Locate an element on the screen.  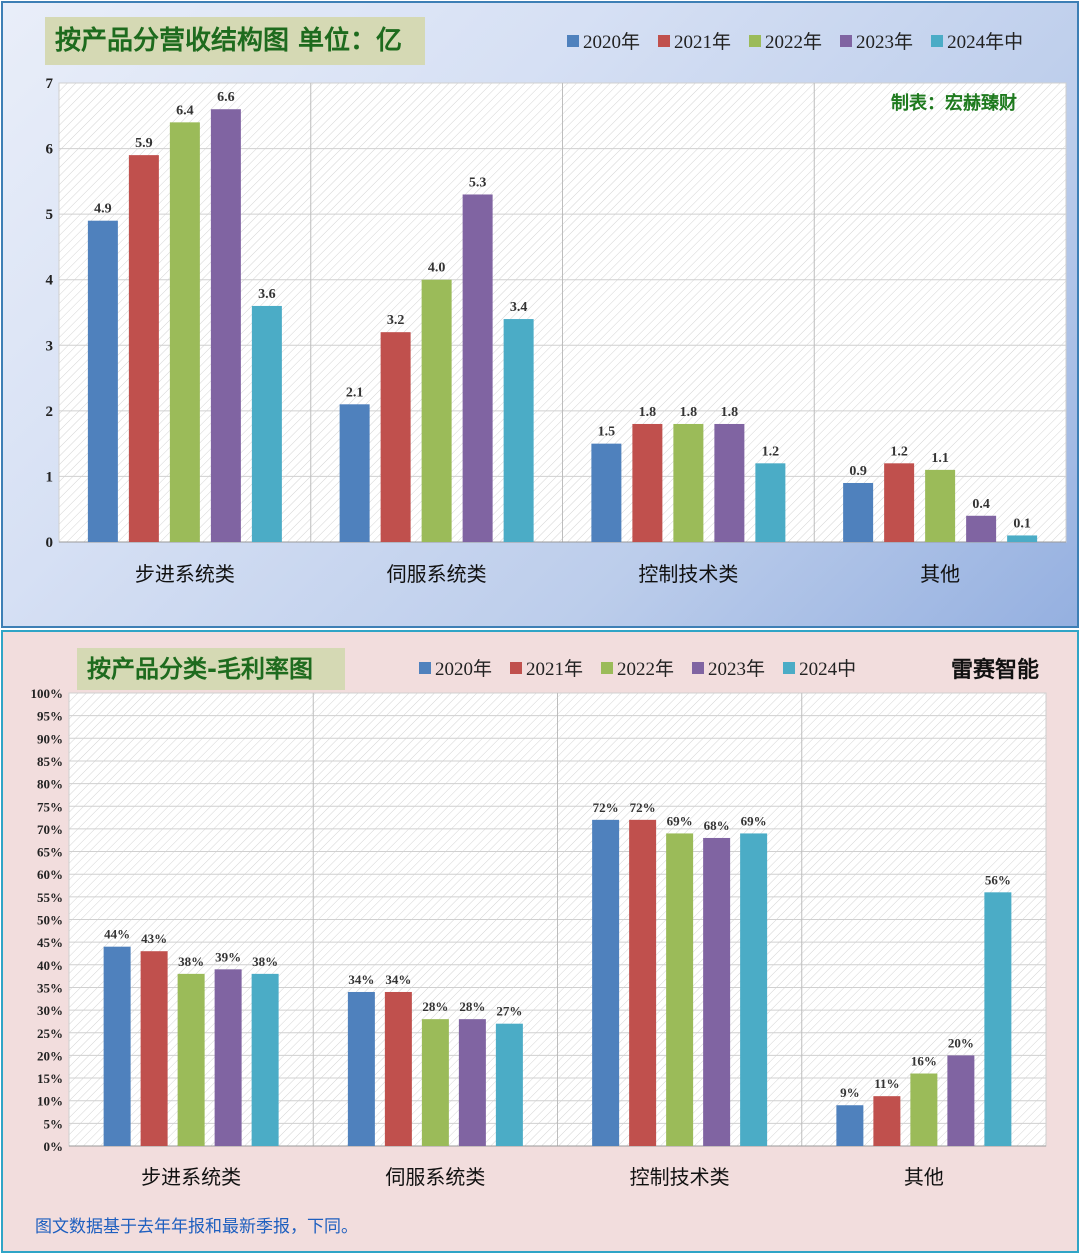
y-tick-label: 6 is located at coordinates (50, 150).